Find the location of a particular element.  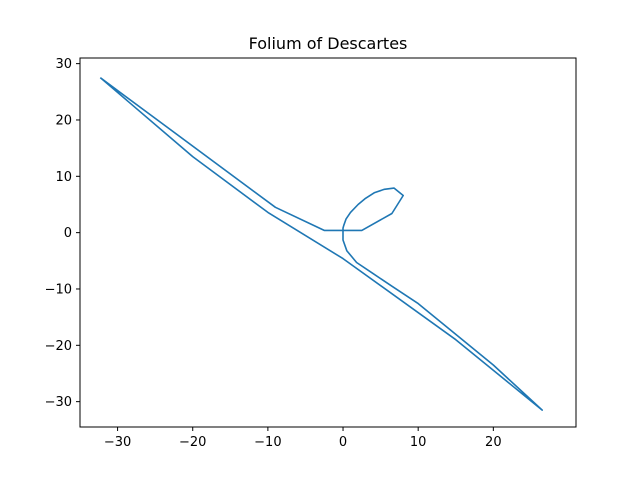

y-tick-label: −10 is located at coordinates (58, 289).